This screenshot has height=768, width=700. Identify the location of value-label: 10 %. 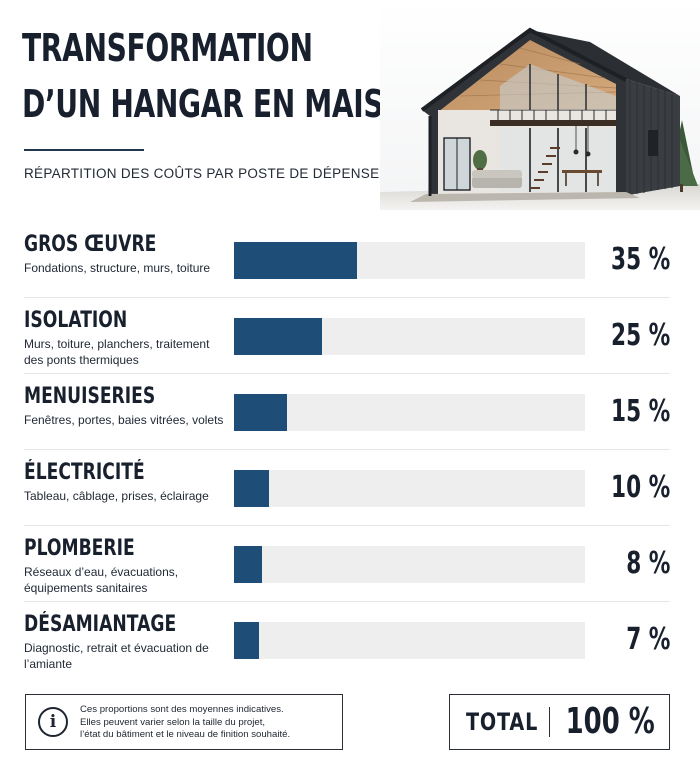
(640, 487).